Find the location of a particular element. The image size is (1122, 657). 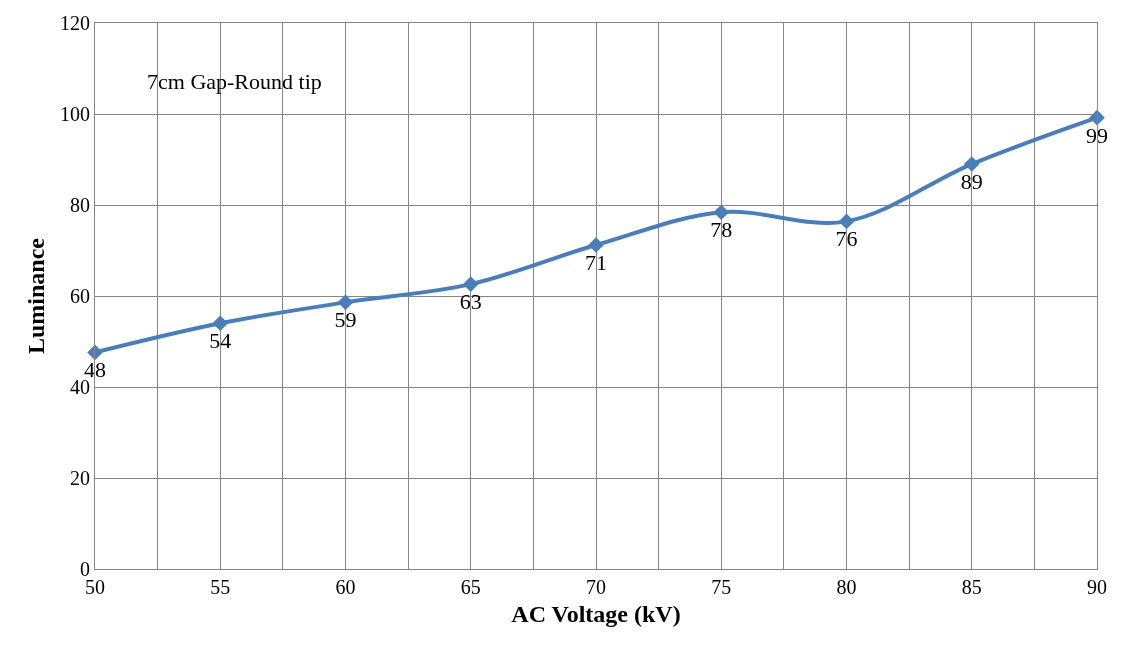

x-tick-label: 90 is located at coordinates (1097, 587).